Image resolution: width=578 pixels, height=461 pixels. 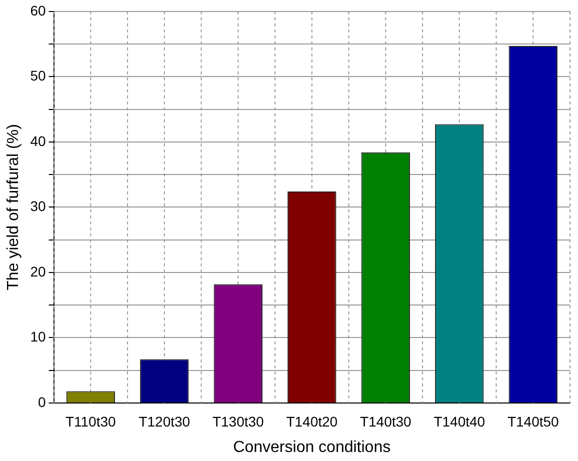 I want to click on y-tick-label: 0, so click(x=42, y=402).